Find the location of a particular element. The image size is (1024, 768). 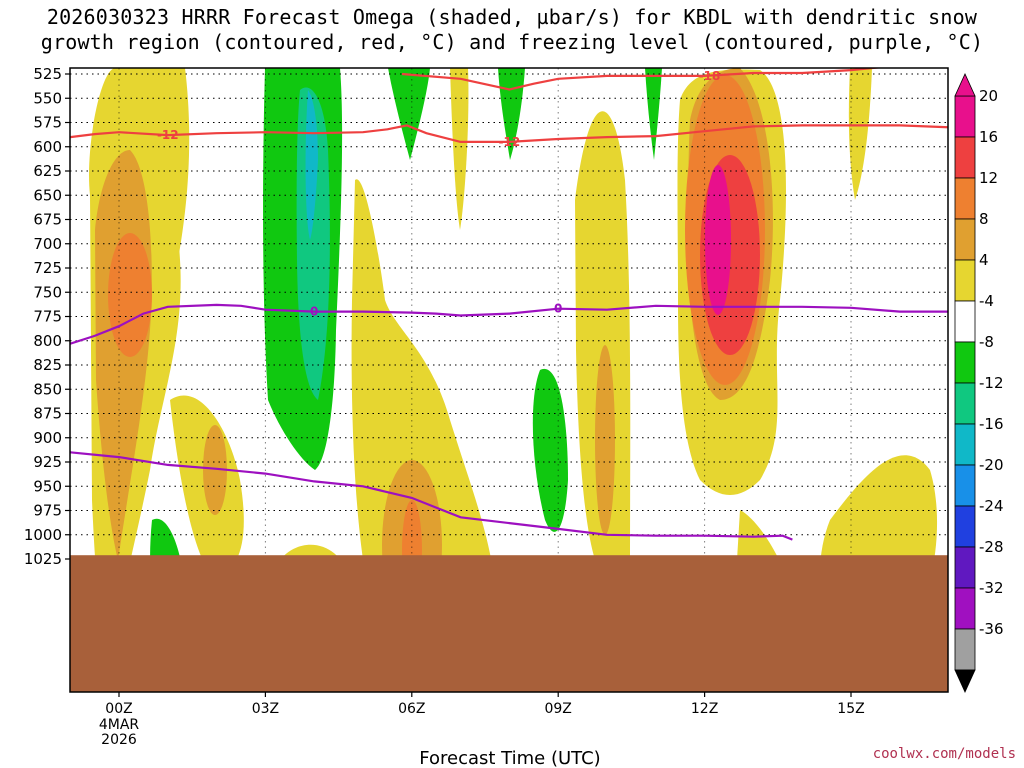

date-label: 2026 is located at coordinates (119, 740).